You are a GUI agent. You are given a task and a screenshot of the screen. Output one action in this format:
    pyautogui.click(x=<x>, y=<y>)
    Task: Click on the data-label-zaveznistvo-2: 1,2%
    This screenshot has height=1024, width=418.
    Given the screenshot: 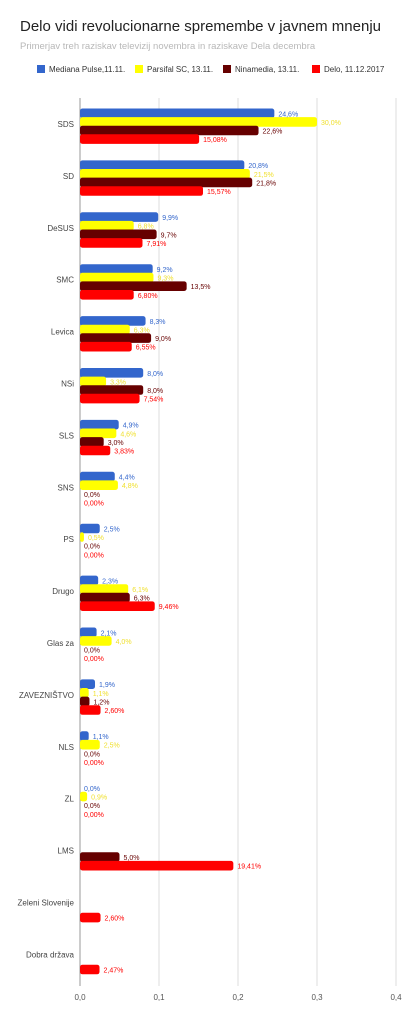 What is the action you would take?
    pyautogui.click(x=101, y=702)
    